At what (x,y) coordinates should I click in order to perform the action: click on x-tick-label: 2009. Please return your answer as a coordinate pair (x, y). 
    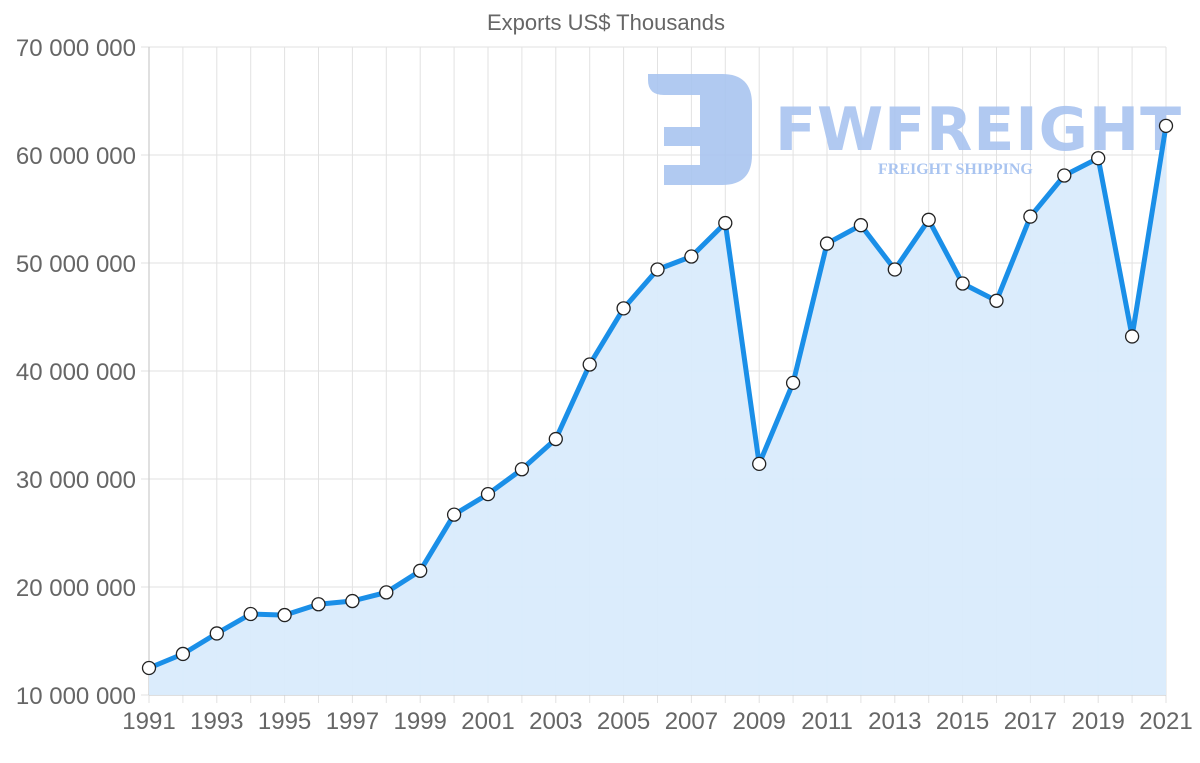
    Looking at the image, I should click on (759, 721).